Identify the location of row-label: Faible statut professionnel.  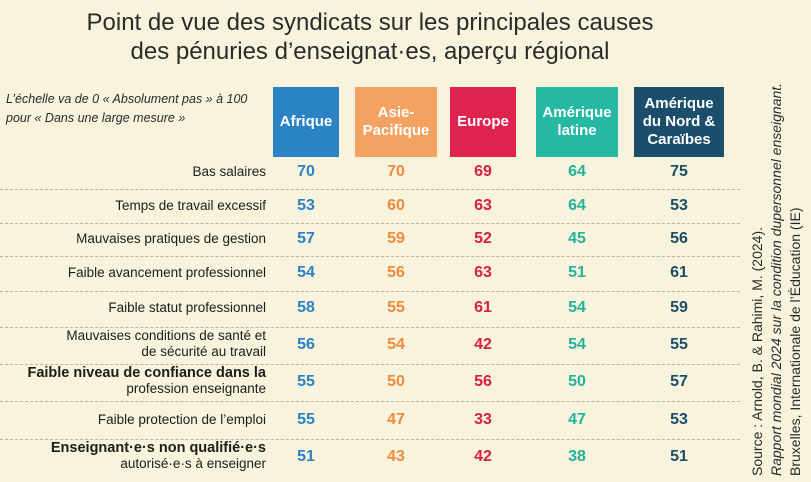
(187, 307).